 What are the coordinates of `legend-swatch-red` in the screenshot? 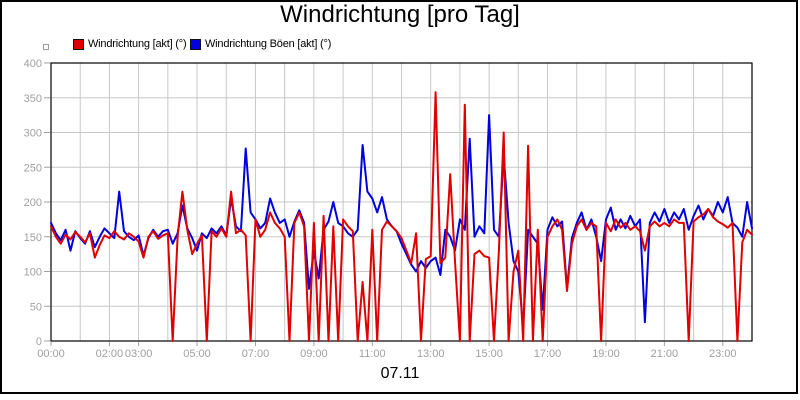 It's located at (78, 44).